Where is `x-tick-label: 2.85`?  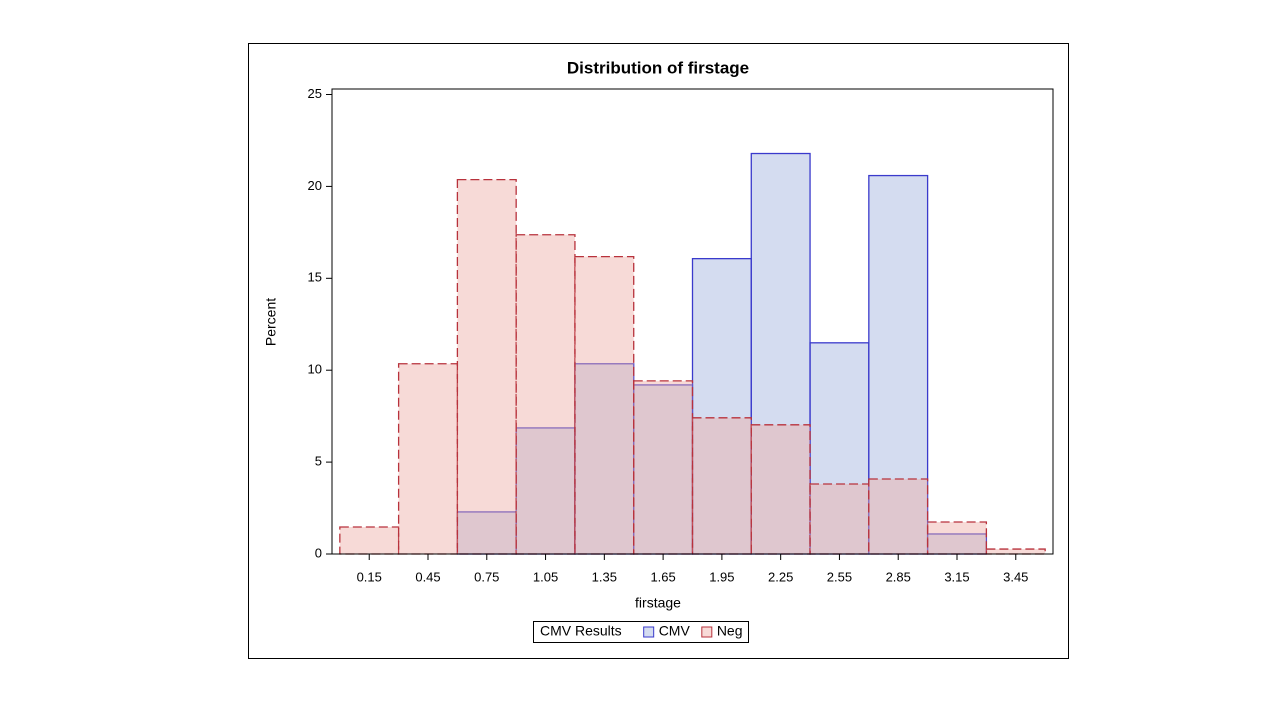 x-tick-label: 2.85 is located at coordinates (898, 576).